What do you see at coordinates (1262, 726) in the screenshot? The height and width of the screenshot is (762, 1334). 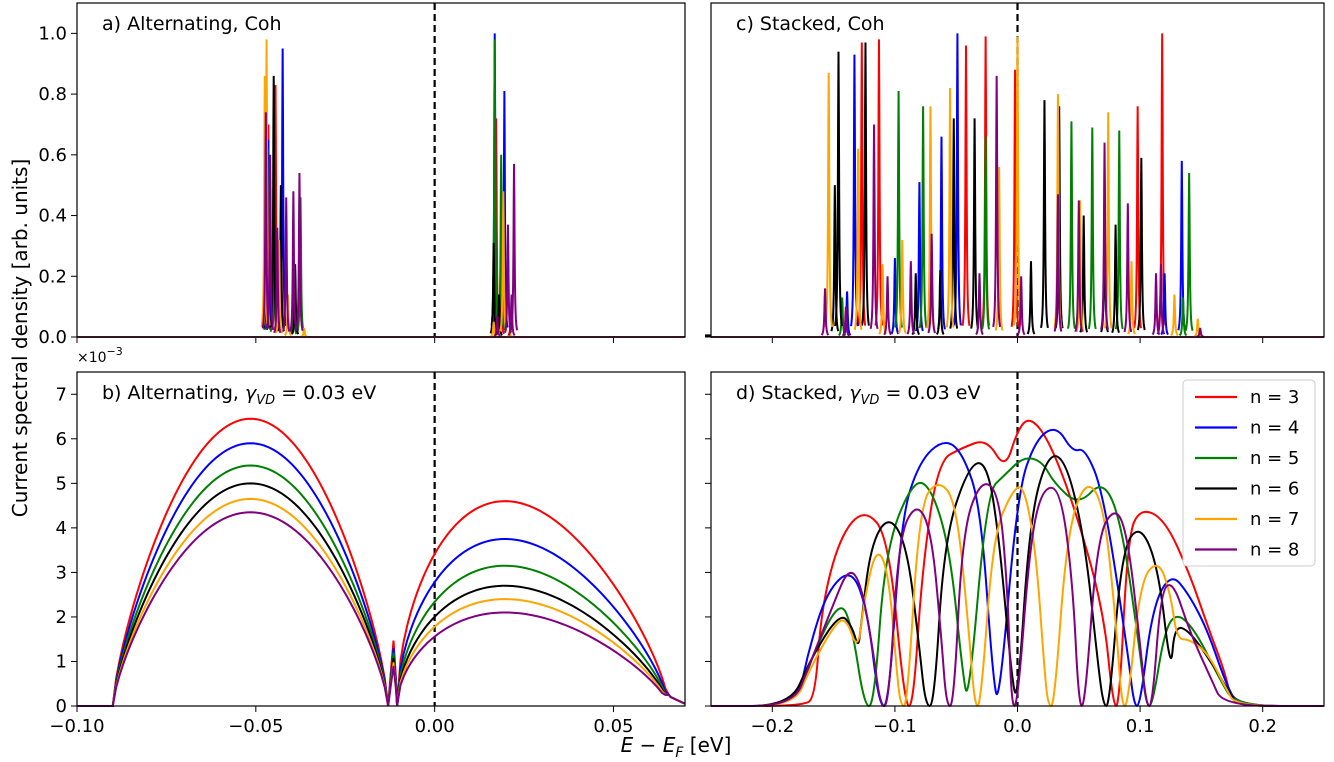 I see `x-tick-label: 0.2` at bounding box center [1262, 726].